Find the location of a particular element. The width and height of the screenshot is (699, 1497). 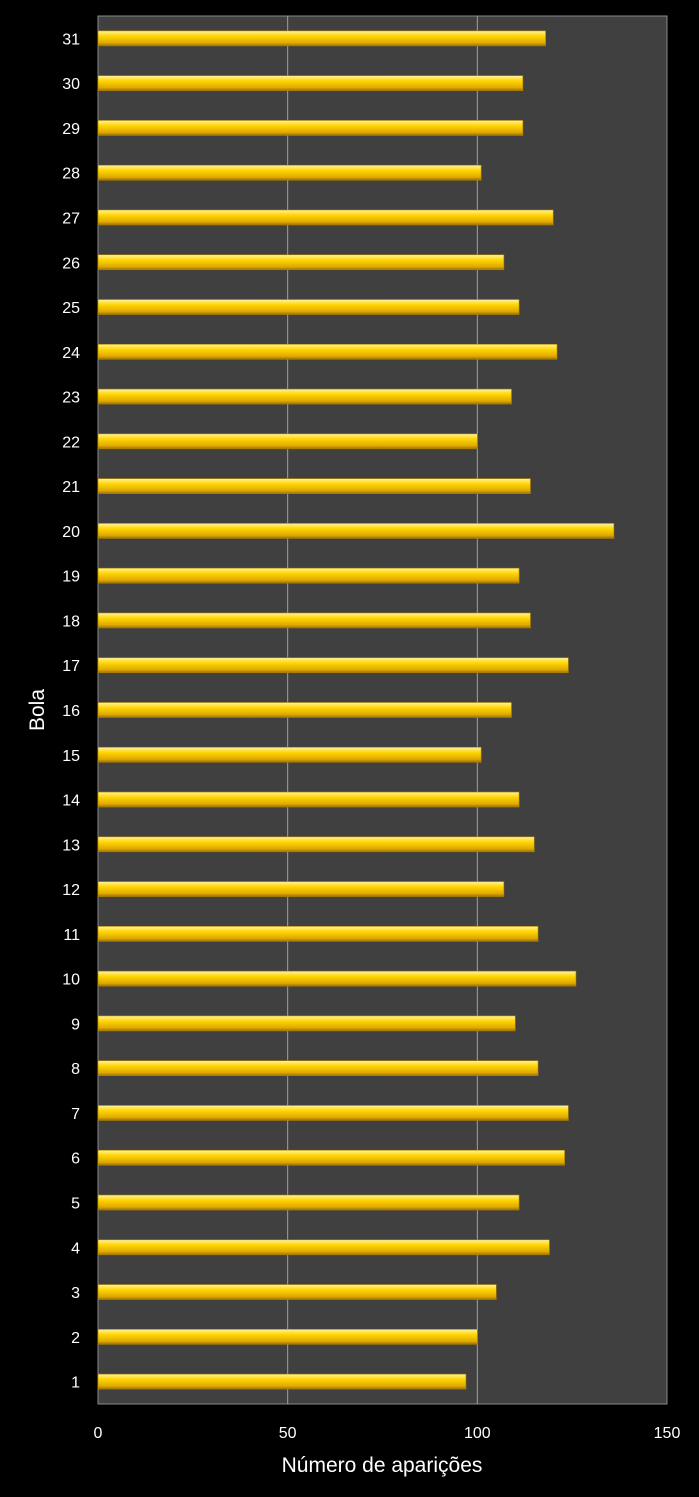

y-tick-label: 21 is located at coordinates (71, 487).